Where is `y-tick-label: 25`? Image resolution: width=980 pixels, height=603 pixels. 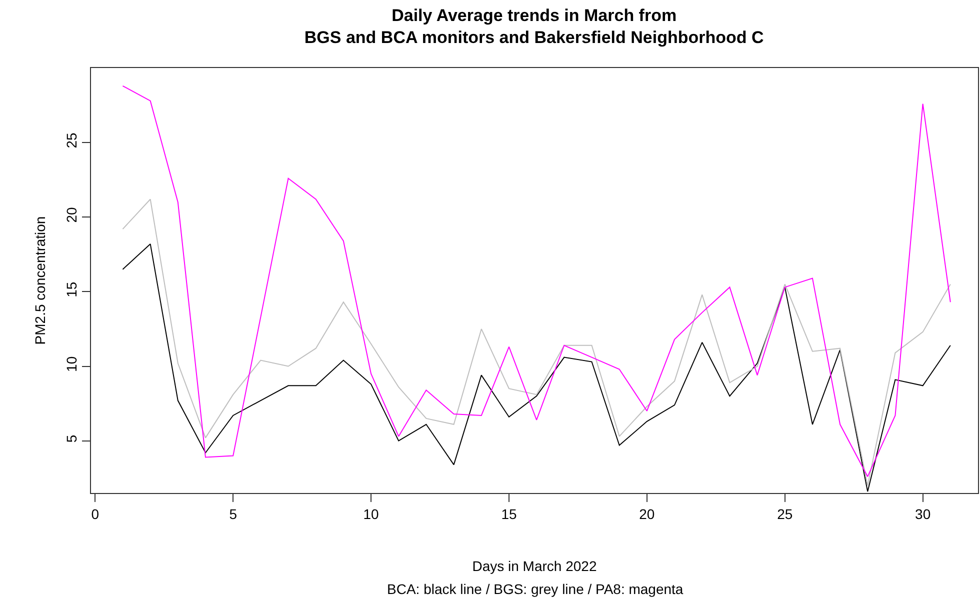
y-tick-label: 25 is located at coordinates (71, 140).